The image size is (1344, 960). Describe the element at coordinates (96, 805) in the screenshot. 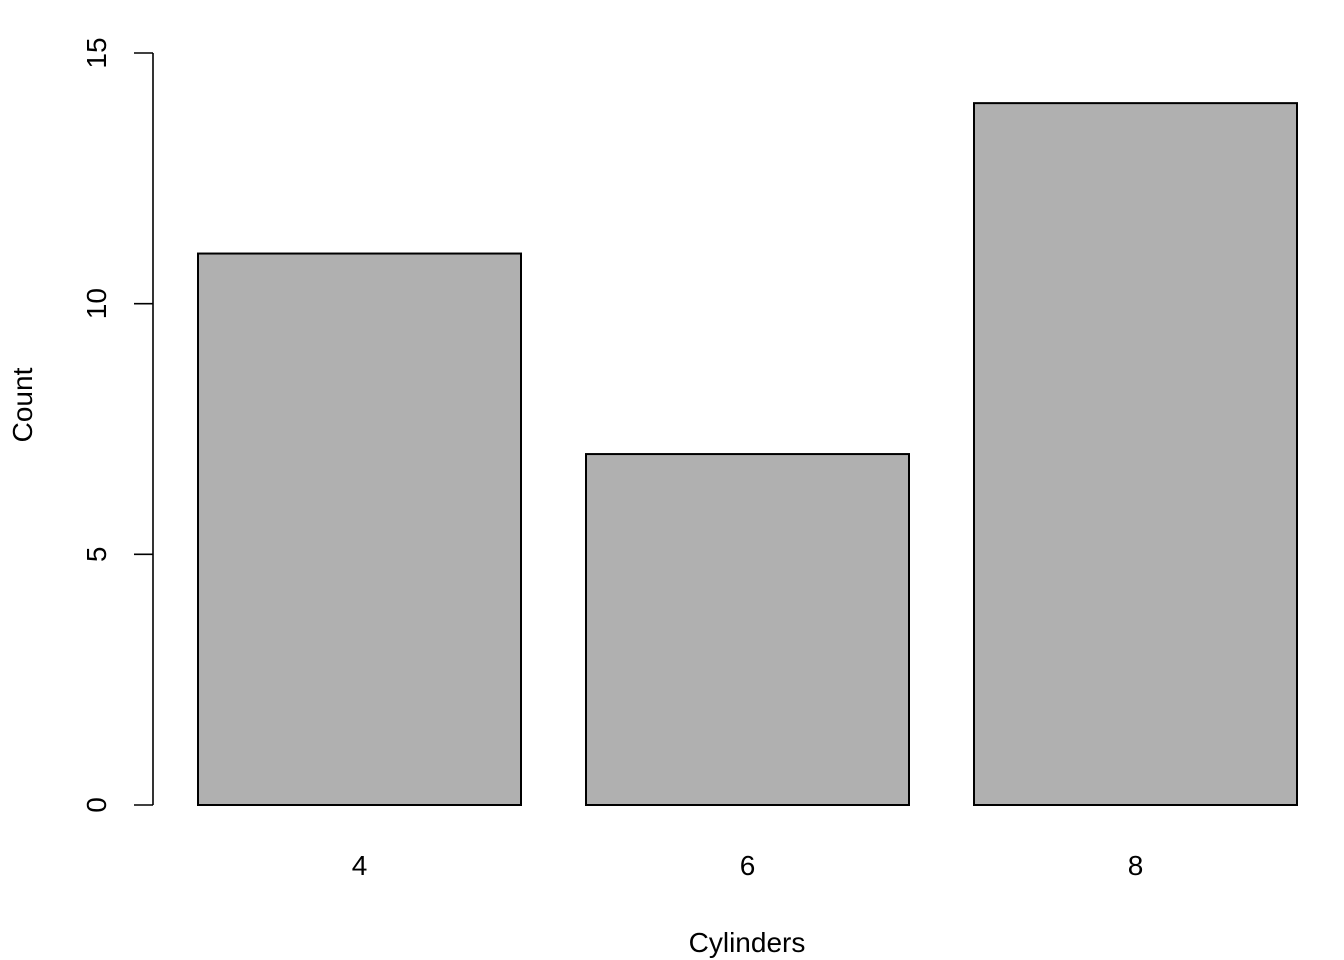

I see `y-tick-label: 0` at that location.